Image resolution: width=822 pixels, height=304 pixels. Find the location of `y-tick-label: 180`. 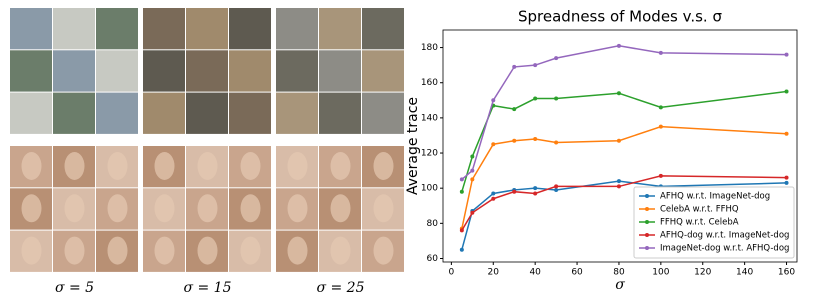

y-tick-label: 180 is located at coordinates (429, 48).